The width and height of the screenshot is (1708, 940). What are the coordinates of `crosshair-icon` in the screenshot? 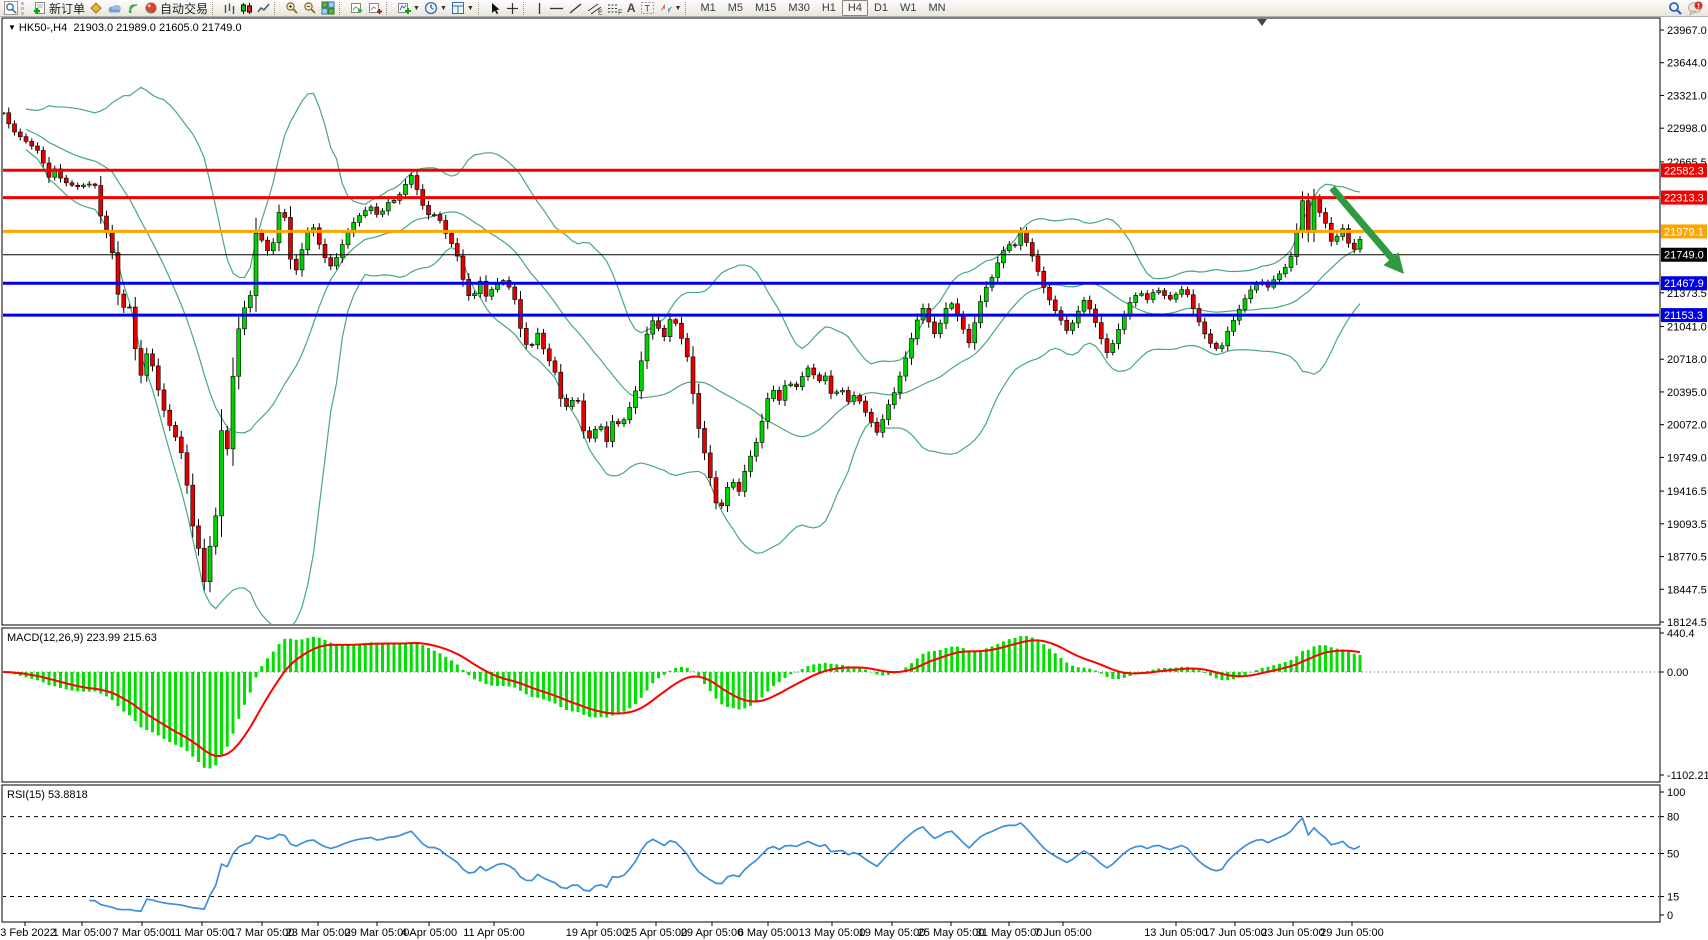 It's located at (512, 8).